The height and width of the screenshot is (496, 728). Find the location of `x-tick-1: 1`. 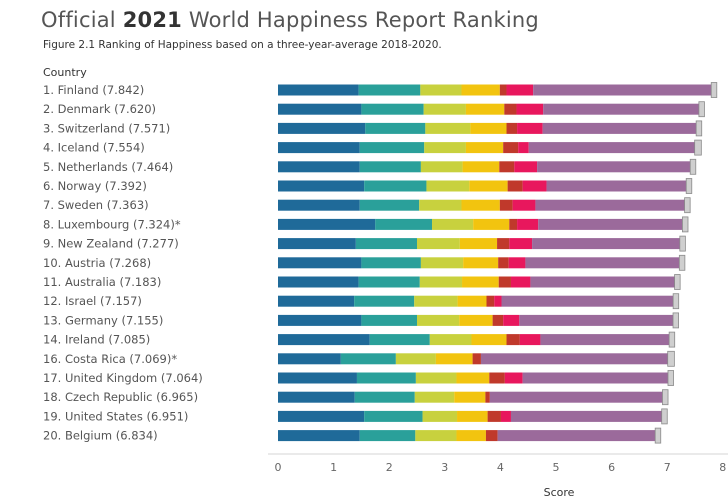

x-tick-1: 1 is located at coordinates (333, 467).